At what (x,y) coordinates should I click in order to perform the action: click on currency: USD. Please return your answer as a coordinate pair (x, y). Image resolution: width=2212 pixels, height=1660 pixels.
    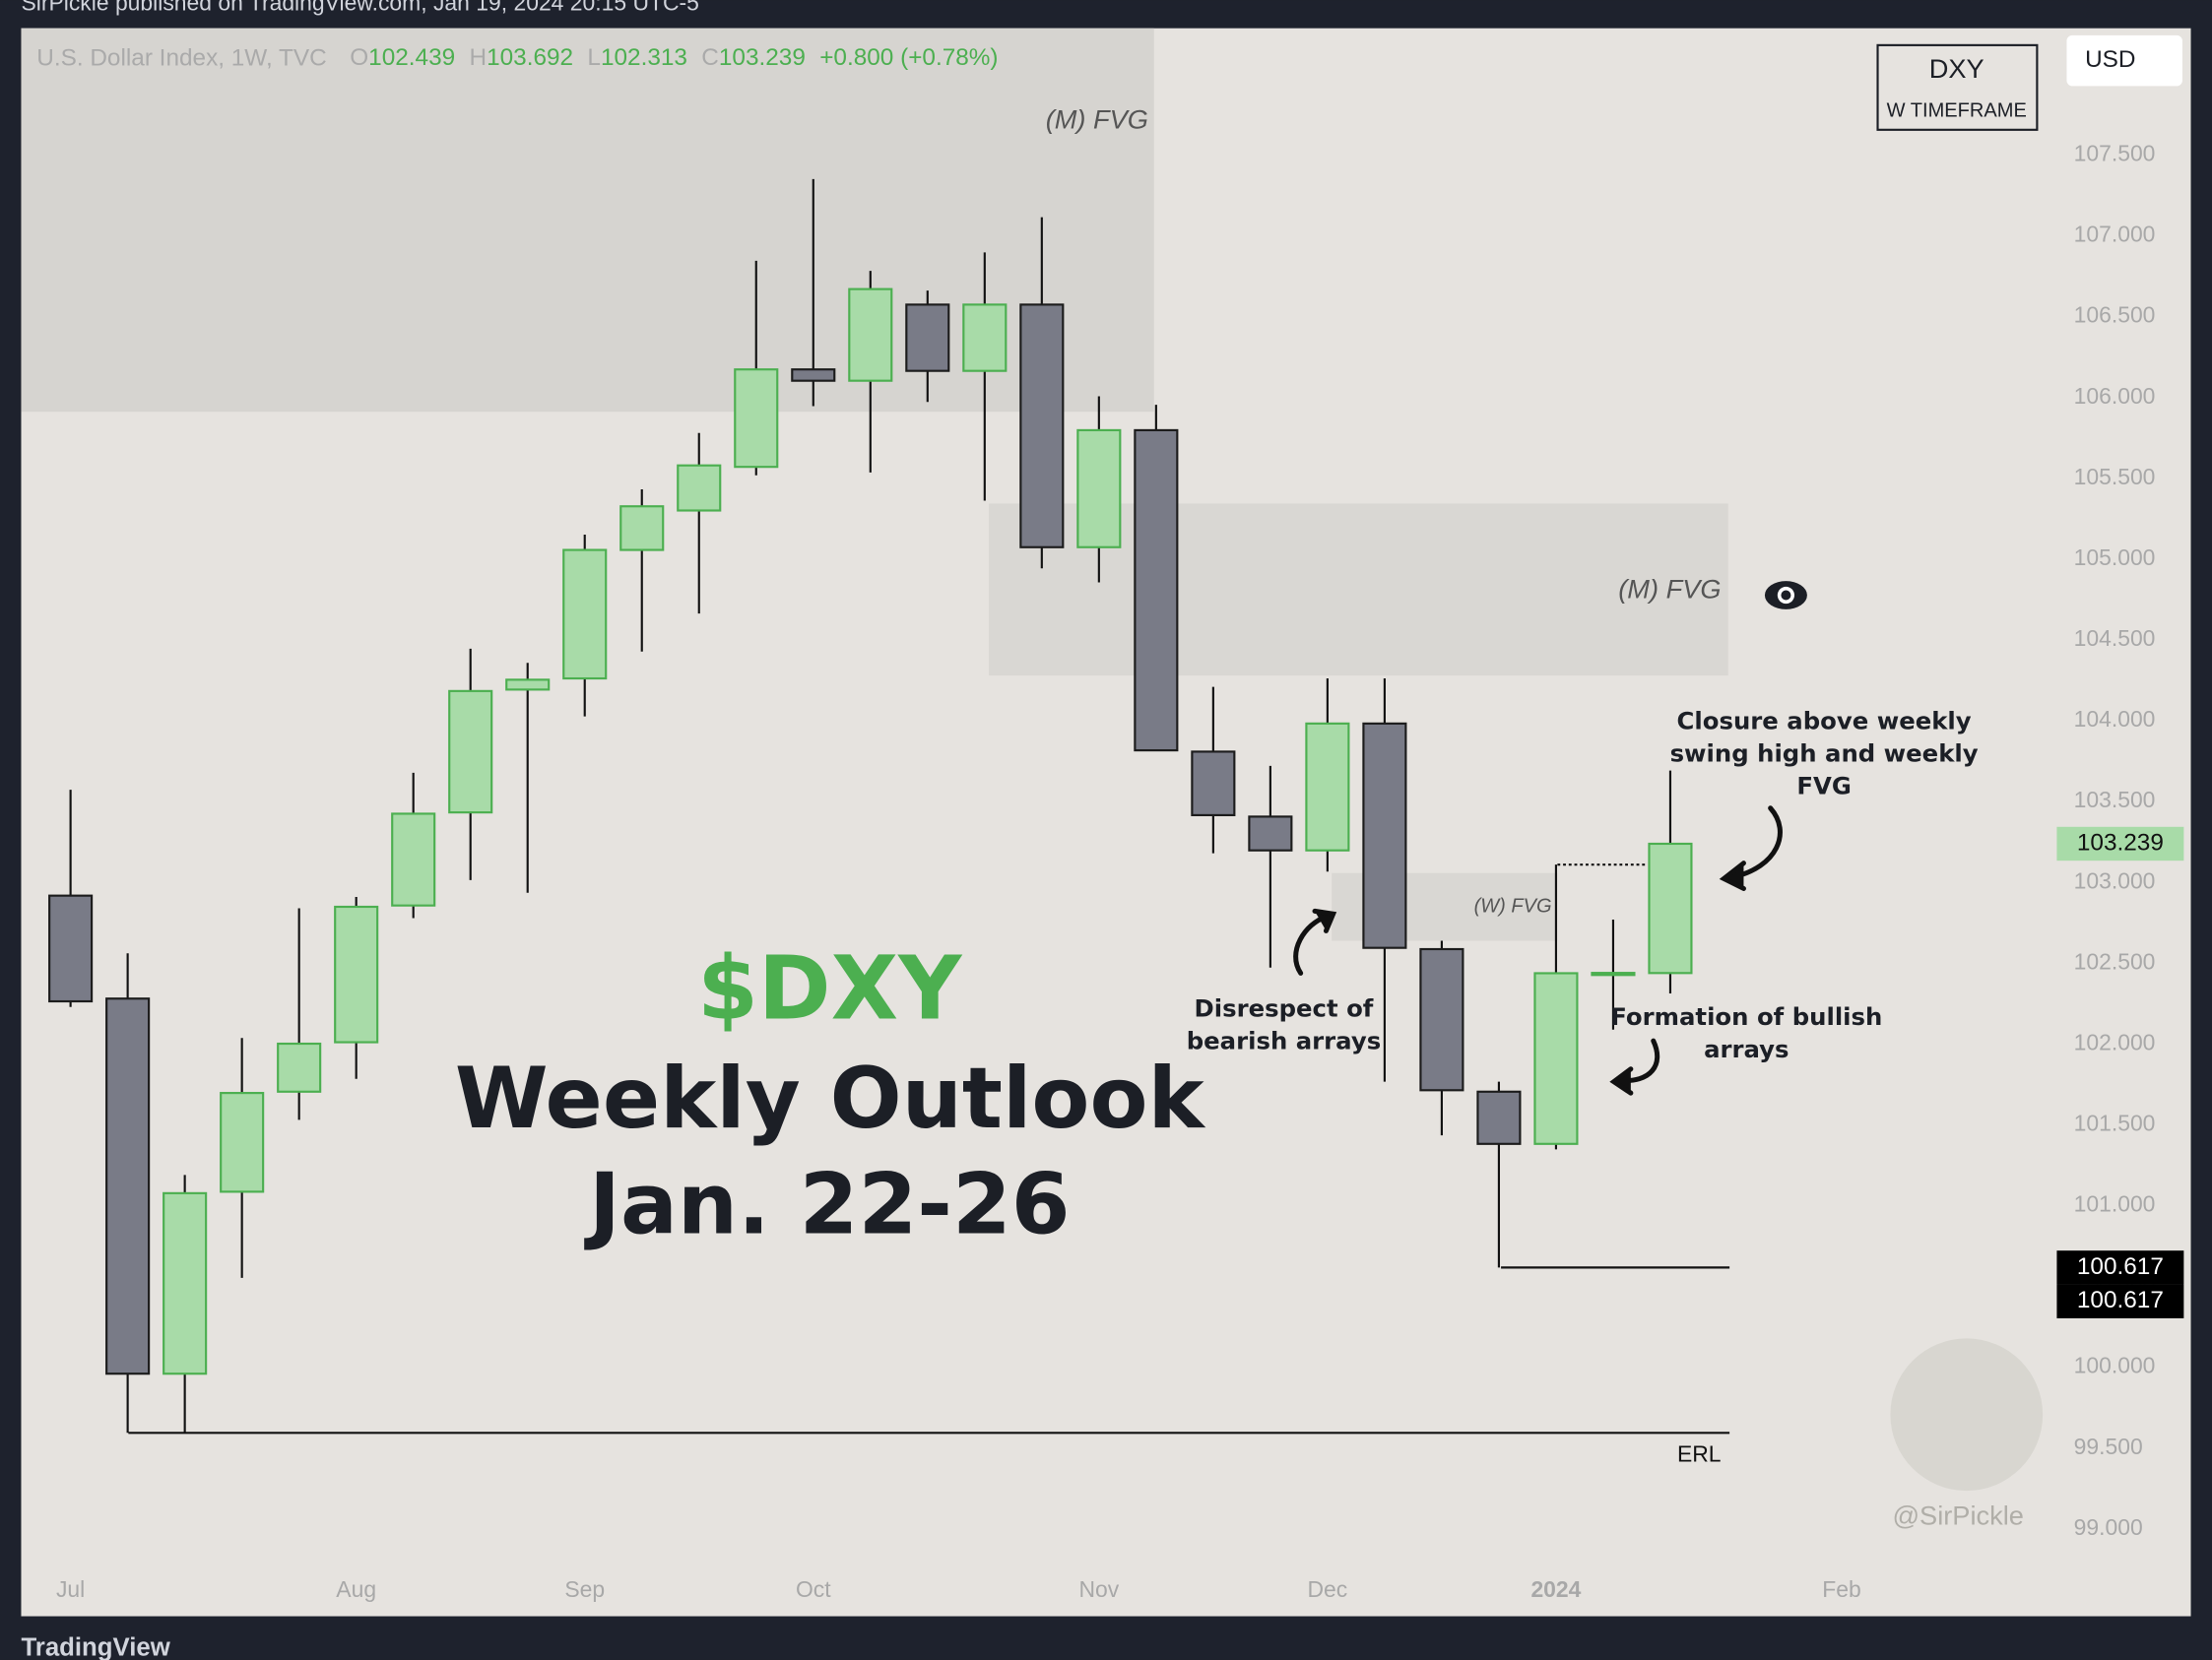
    Looking at the image, I should click on (2110, 59).